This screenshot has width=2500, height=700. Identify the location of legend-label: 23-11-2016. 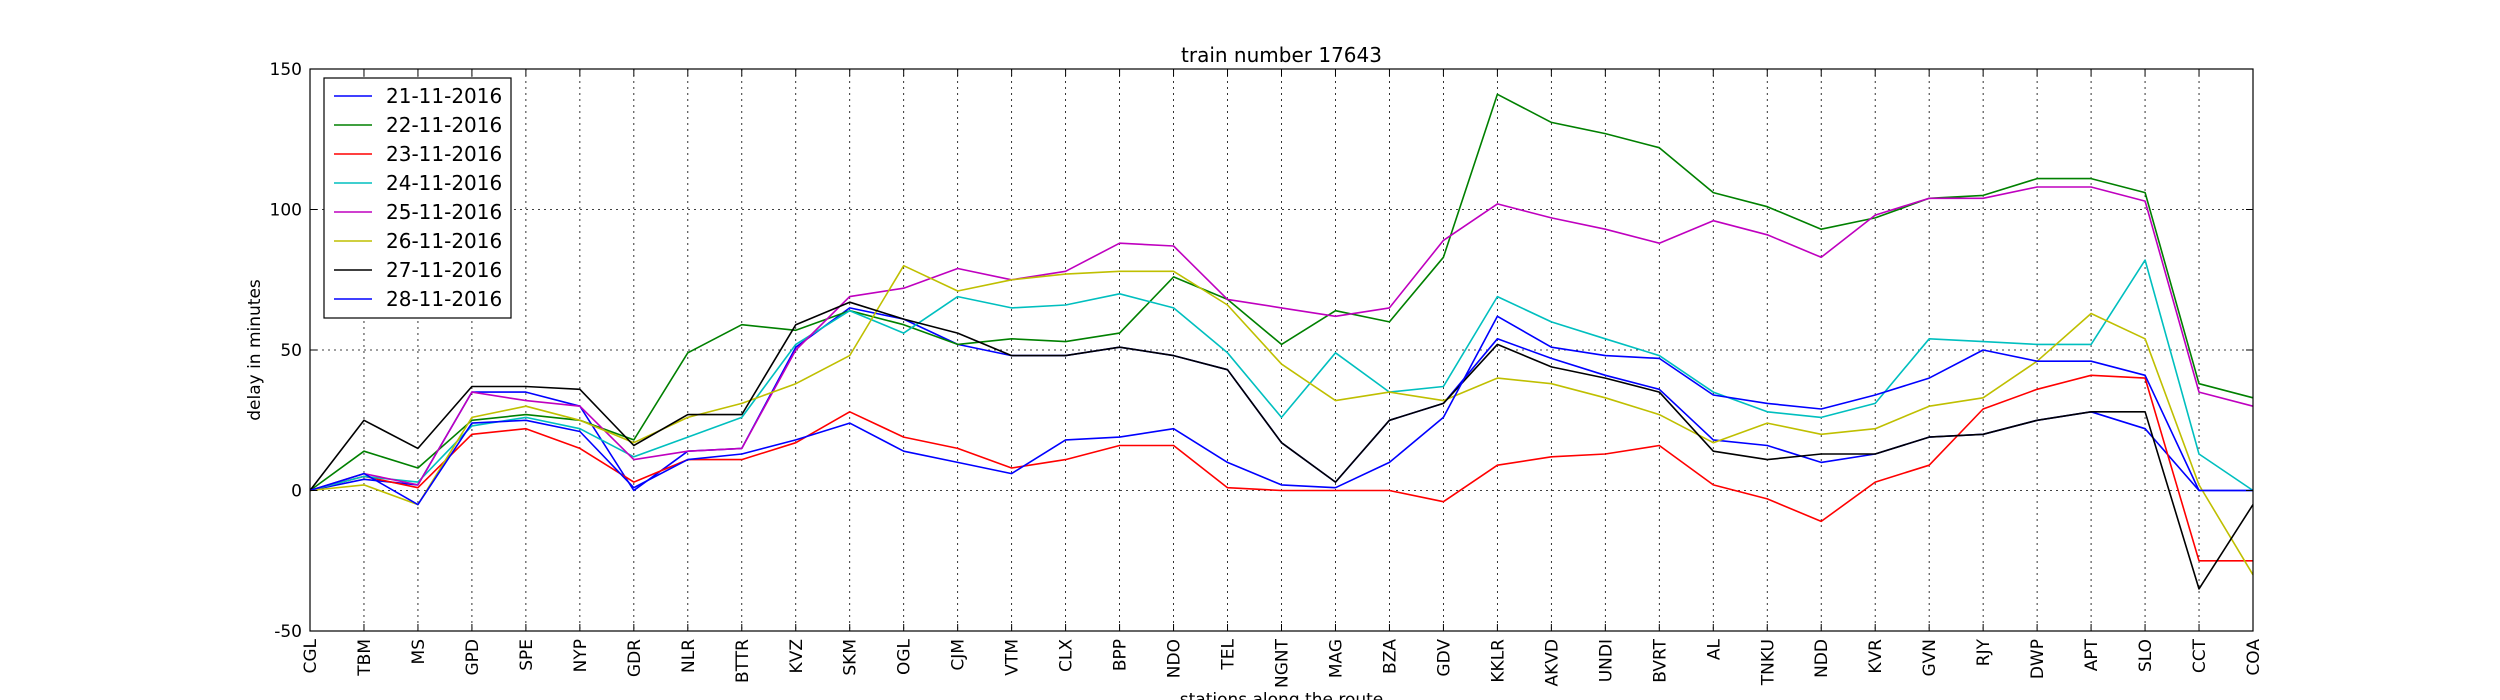
(444, 154).